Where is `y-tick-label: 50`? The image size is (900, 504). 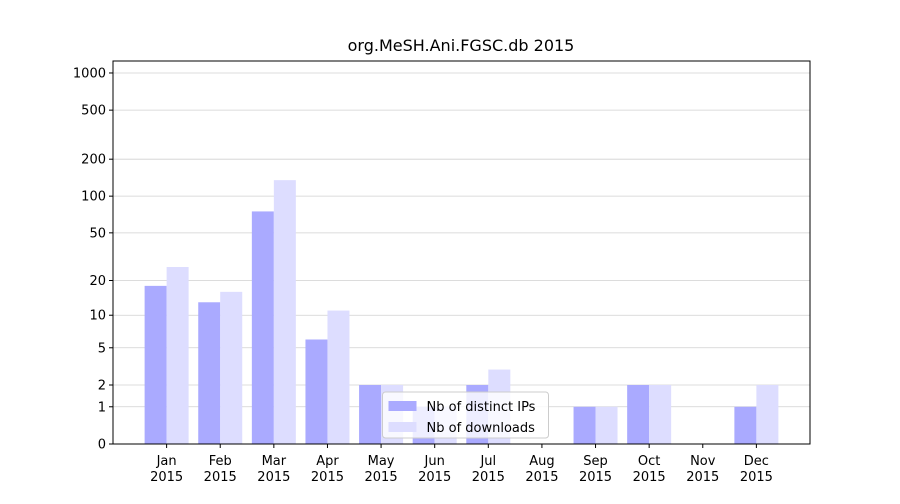 y-tick-label: 50 is located at coordinates (97, 233).